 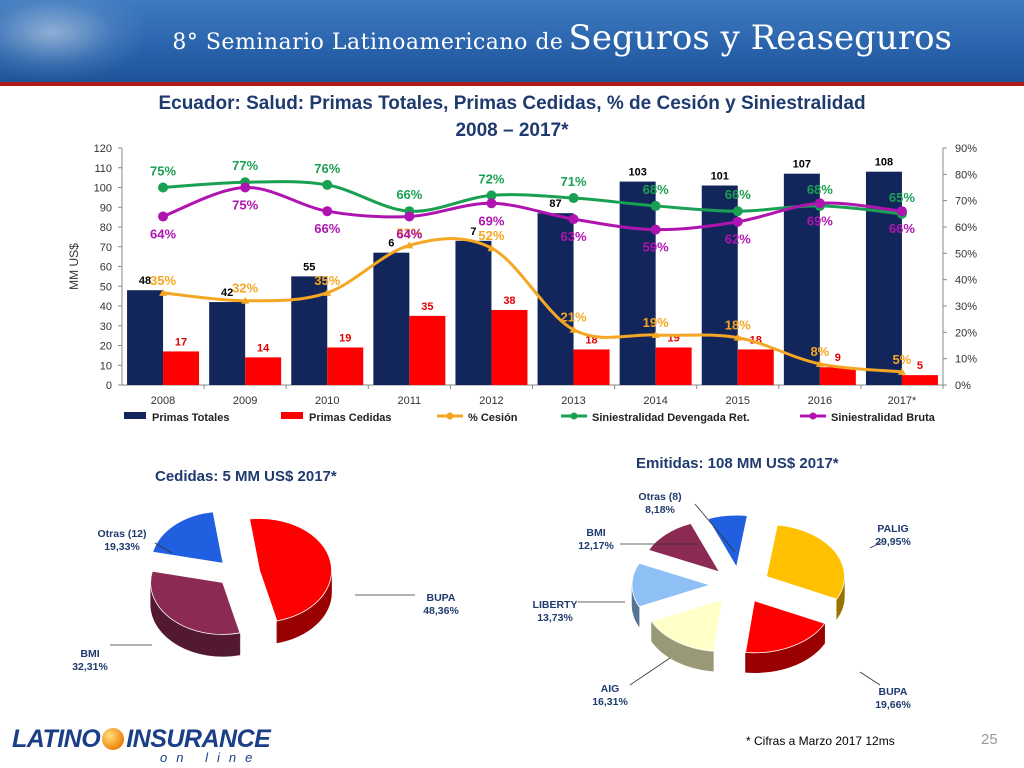 I want to click on pie-slice-liberty, so click(x=671, y=585).